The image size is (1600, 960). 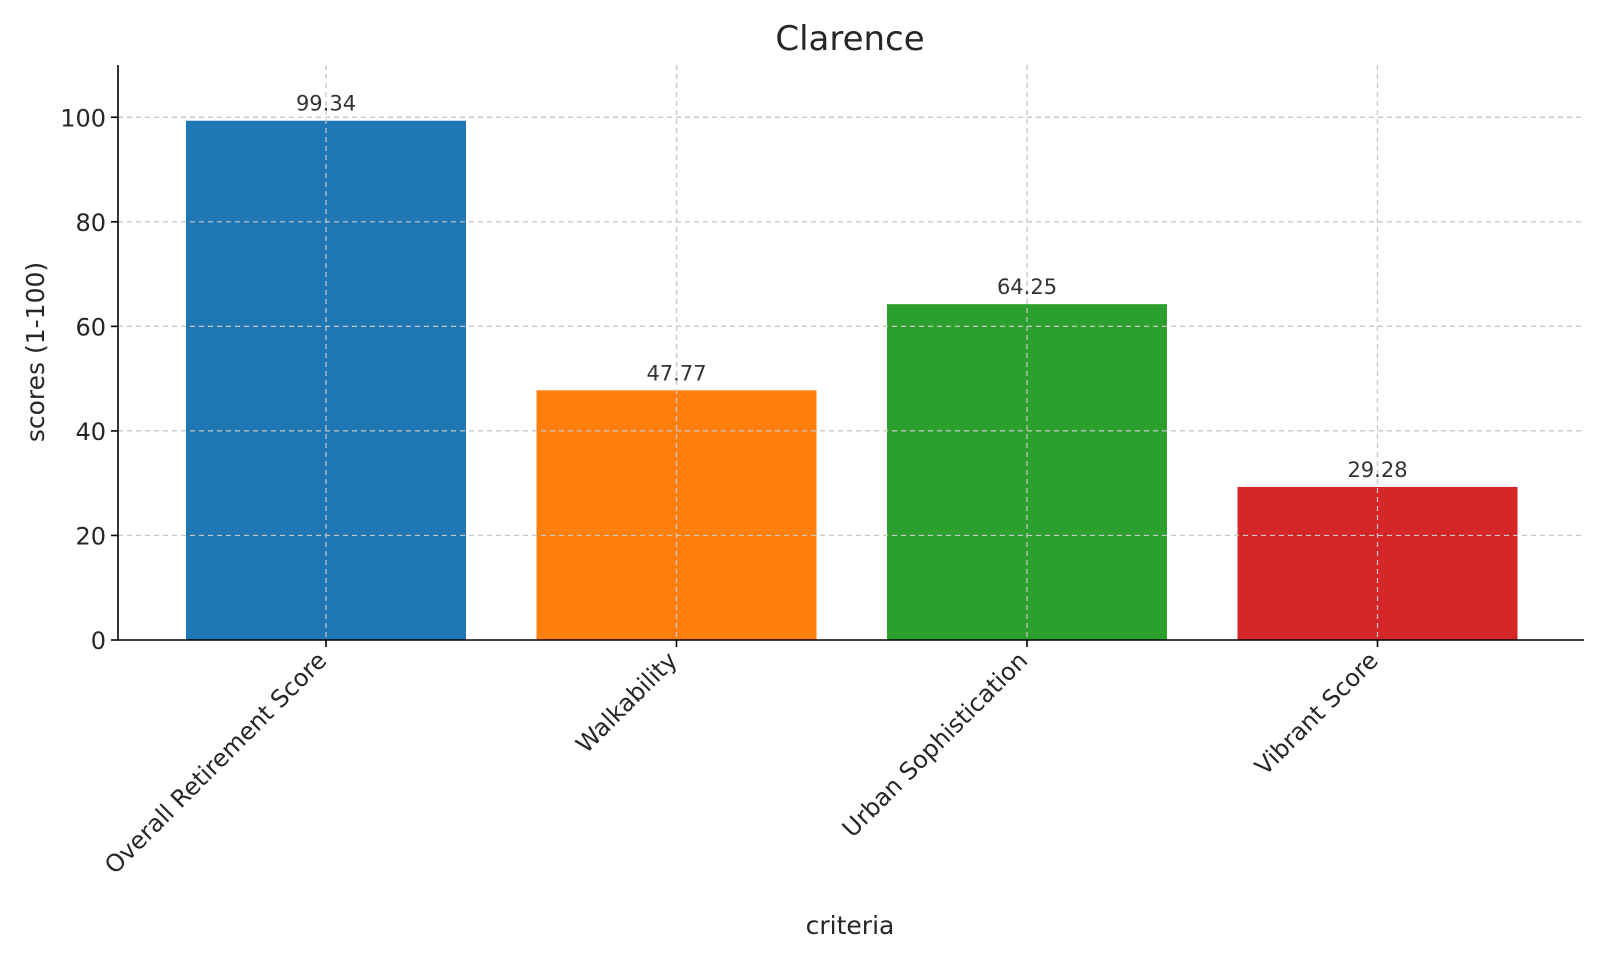 What do you see at coordinates (935, 744) in the screenshot?
I see `x-tick-label: Urban Sophistication` at bounding box center [935, 744].